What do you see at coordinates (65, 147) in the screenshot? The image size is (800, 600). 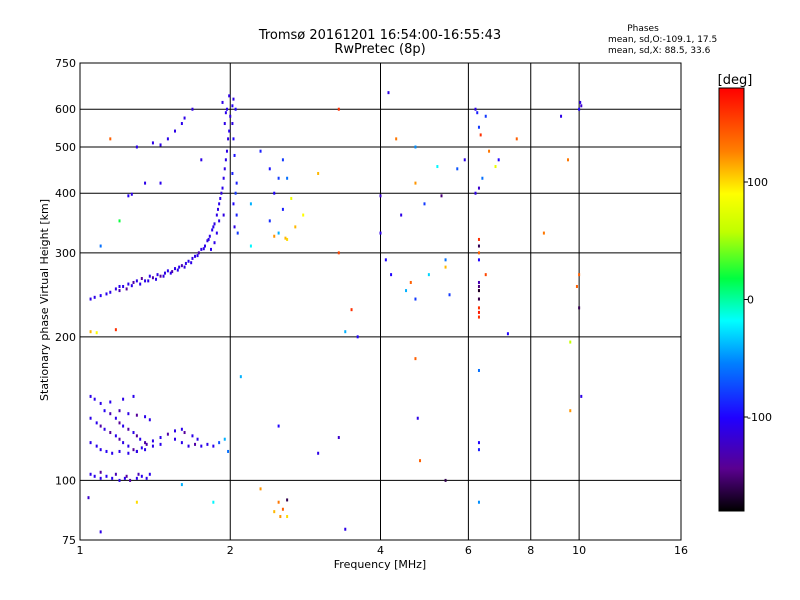 I see `y-tick-label: 500` at bounding box center [65, 147].